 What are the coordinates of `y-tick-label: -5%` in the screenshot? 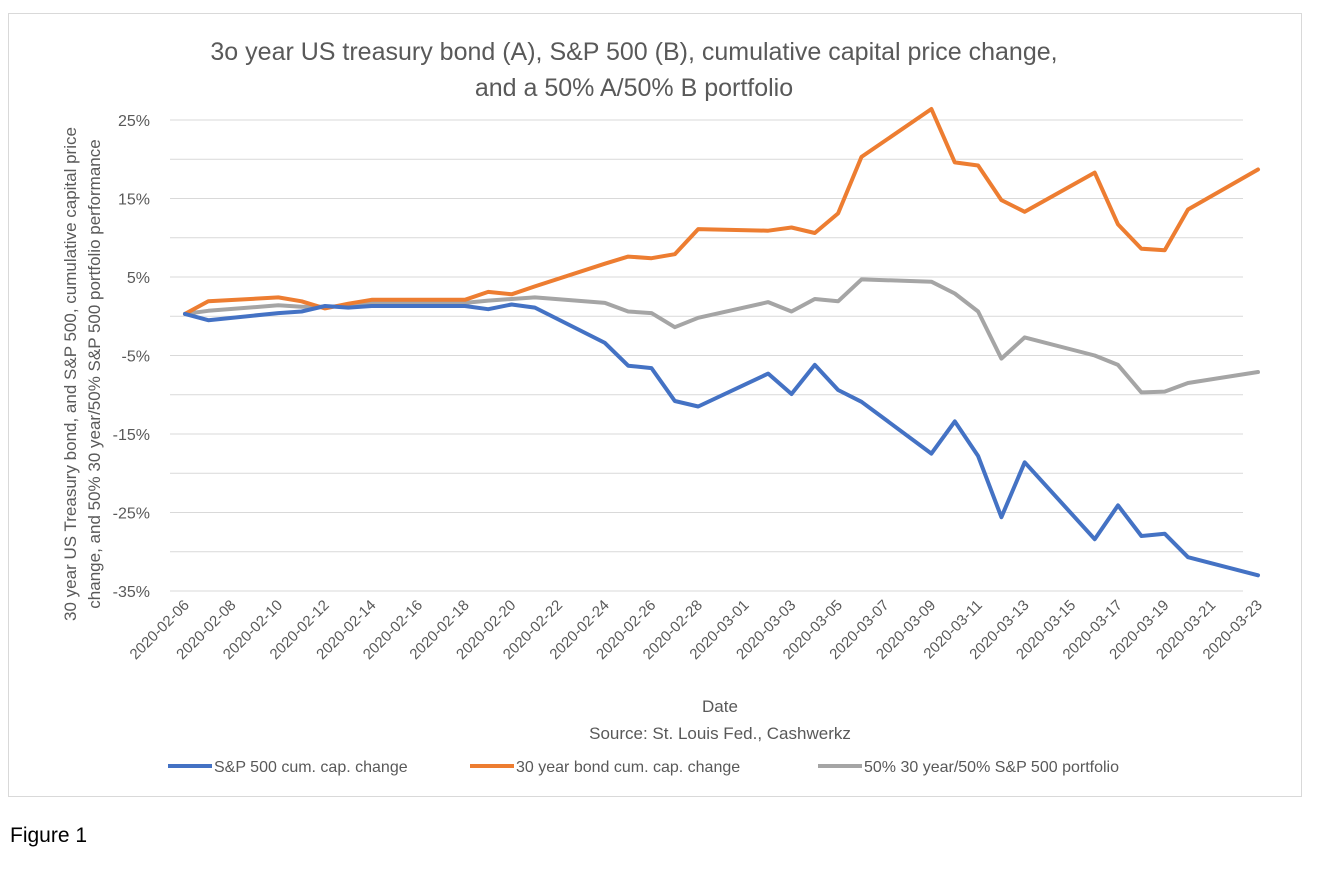 It's located at (136, 357).